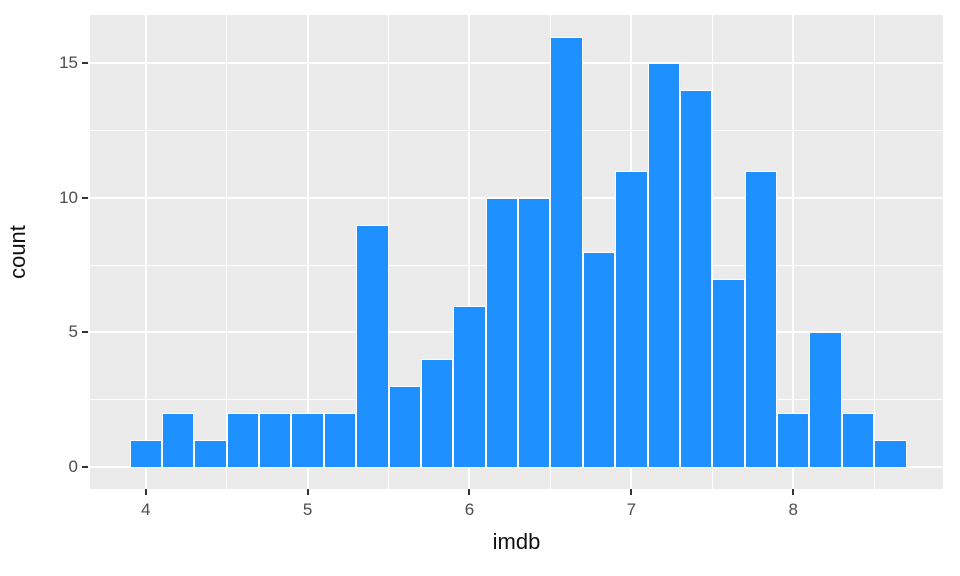 The height and width of the screenshot is (576, 960). I want to click on x-tick-label: 8, so click(793, 509).